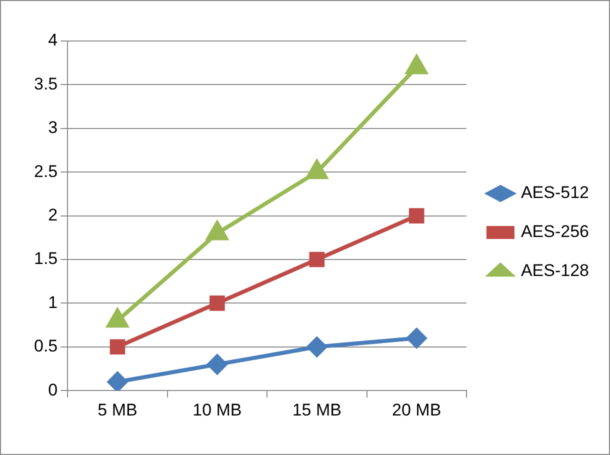 This screenshot has height=455, width=610. I want to click on y-tick-label: 0, so click(53, 390).